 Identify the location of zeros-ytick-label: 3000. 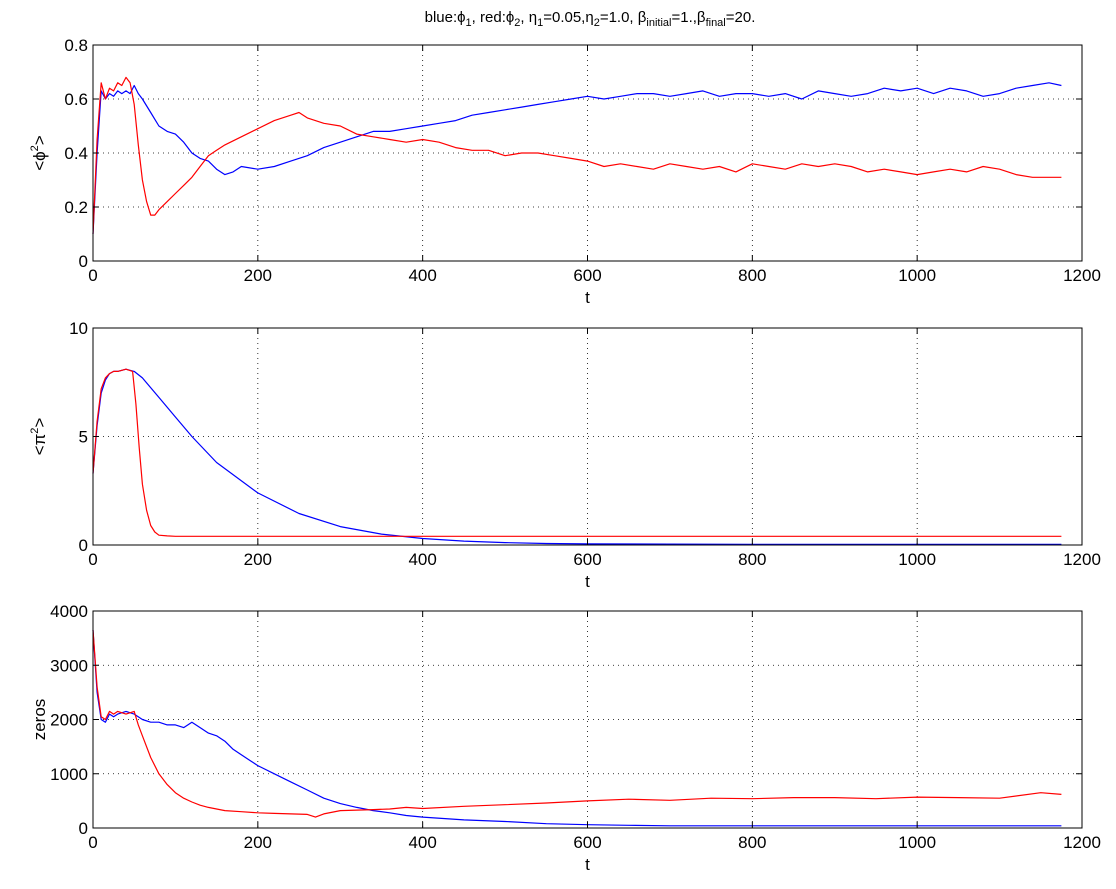
(69, 665).